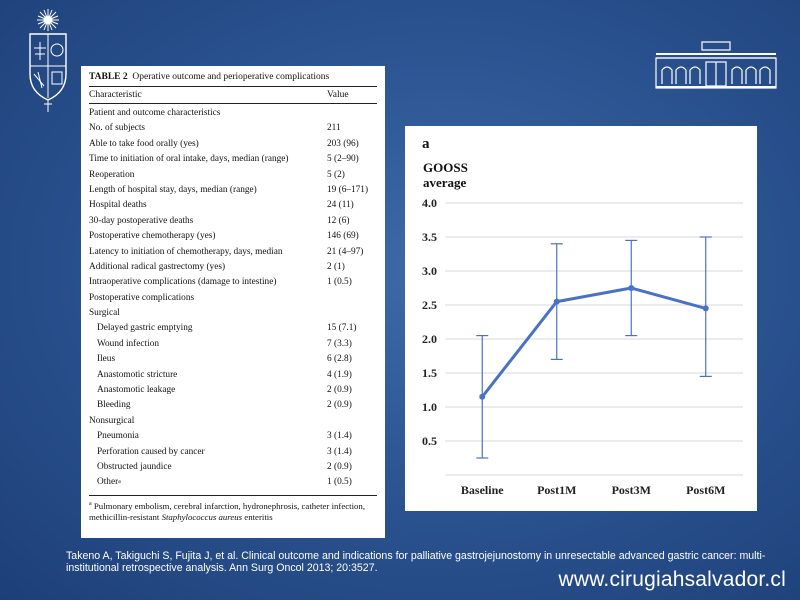 The image size is (800, 600). Describe the element at coordinates (233, 390) in the screenshot. I see `table-row: Anastomotic leakage 2 (0.9)` at that location.